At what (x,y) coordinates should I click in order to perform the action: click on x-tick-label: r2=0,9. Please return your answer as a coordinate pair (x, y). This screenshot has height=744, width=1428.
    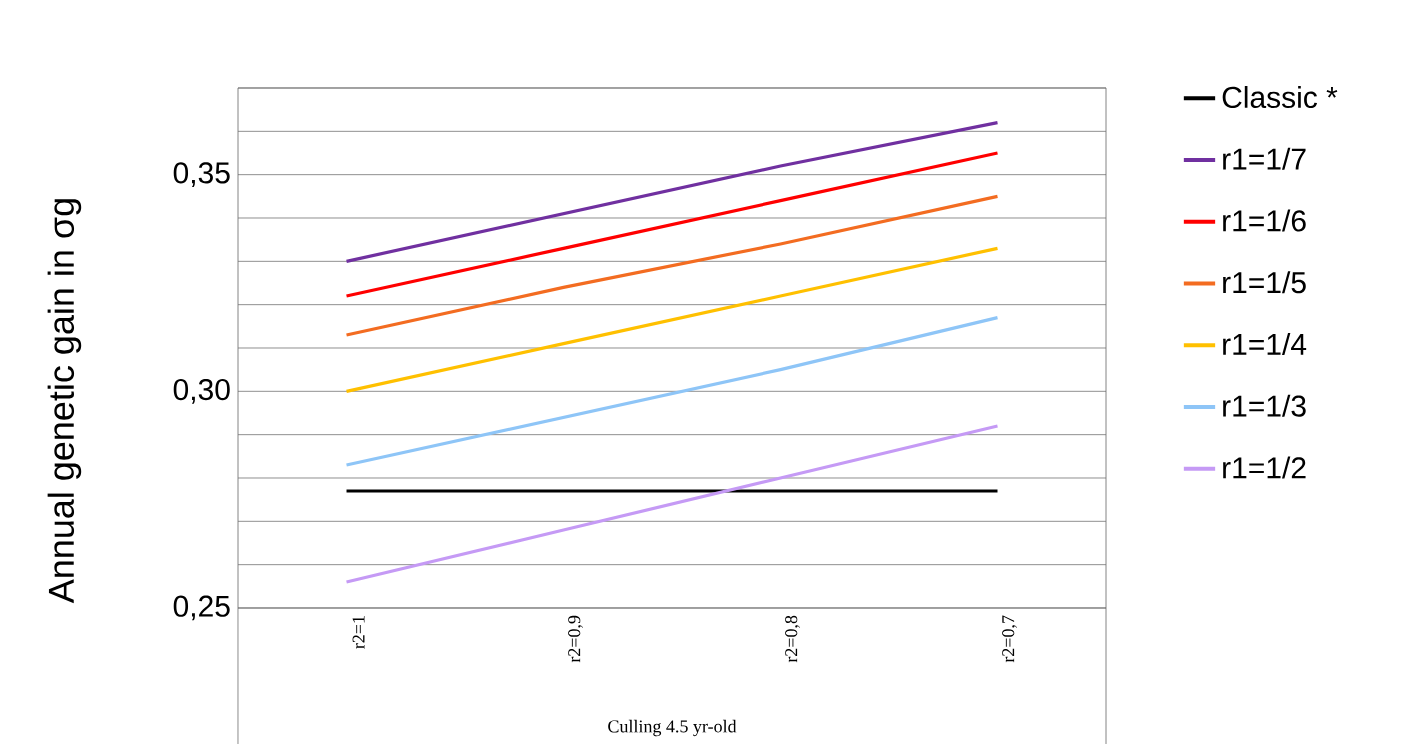
    Looking at the image, I should click on (575, 639).